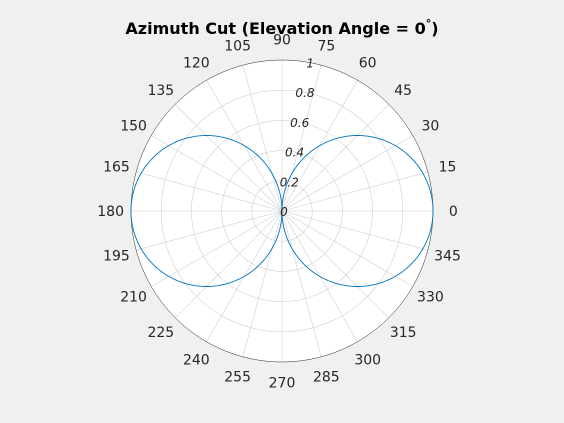 The image size is (564, 423). What do you see at coordinates (196, 64) in the screenshot?
I see `theta-tick-label-120: 120` at bounding box center [196, 64].